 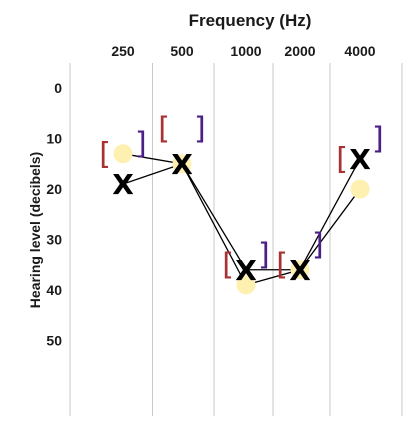 I want to click on chart-title: Frequency (Hz), so click(x=250, y=20).